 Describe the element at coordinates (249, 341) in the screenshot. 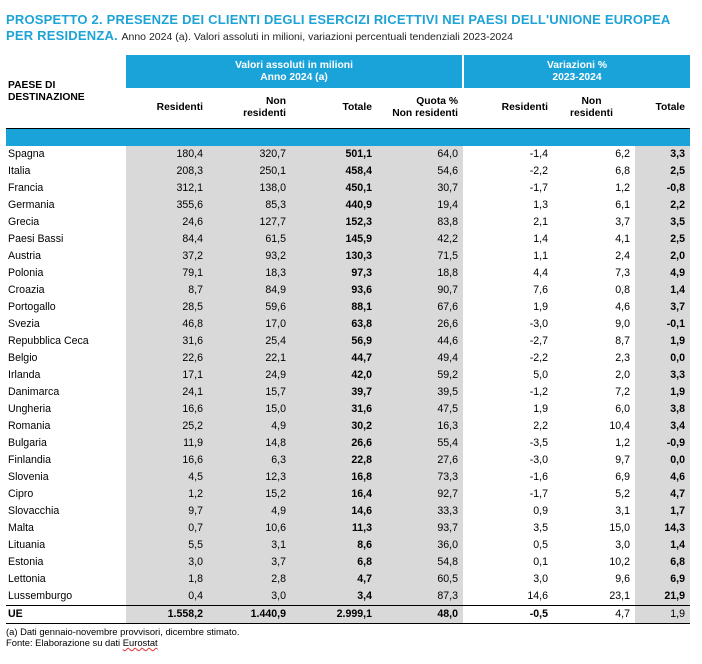

I see `cell-non-residenti: 25,4` at that location.